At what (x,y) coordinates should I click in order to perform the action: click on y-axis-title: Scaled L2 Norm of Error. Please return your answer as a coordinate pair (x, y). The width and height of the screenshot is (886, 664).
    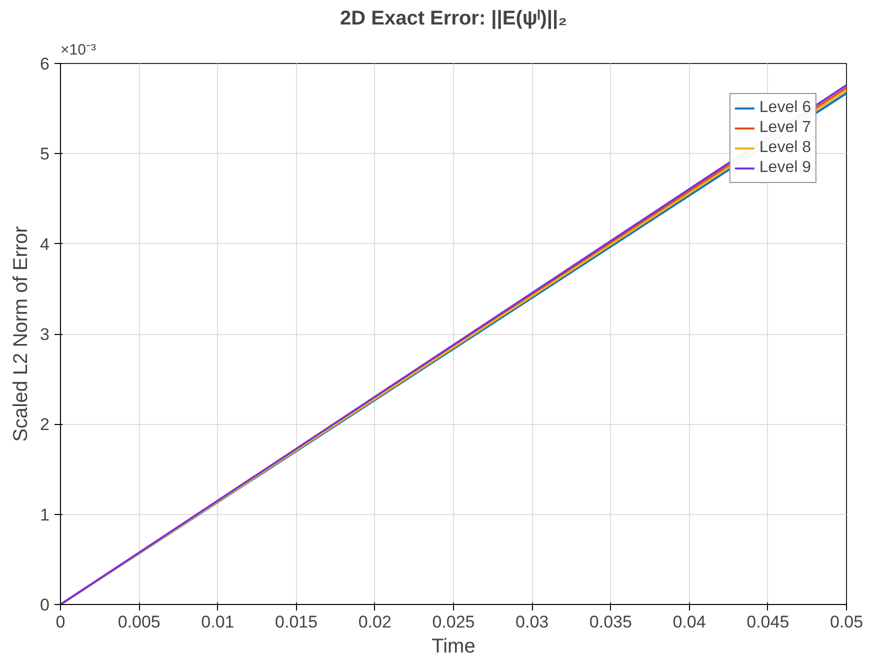
    Looking at the image, I should click on (21, 334).